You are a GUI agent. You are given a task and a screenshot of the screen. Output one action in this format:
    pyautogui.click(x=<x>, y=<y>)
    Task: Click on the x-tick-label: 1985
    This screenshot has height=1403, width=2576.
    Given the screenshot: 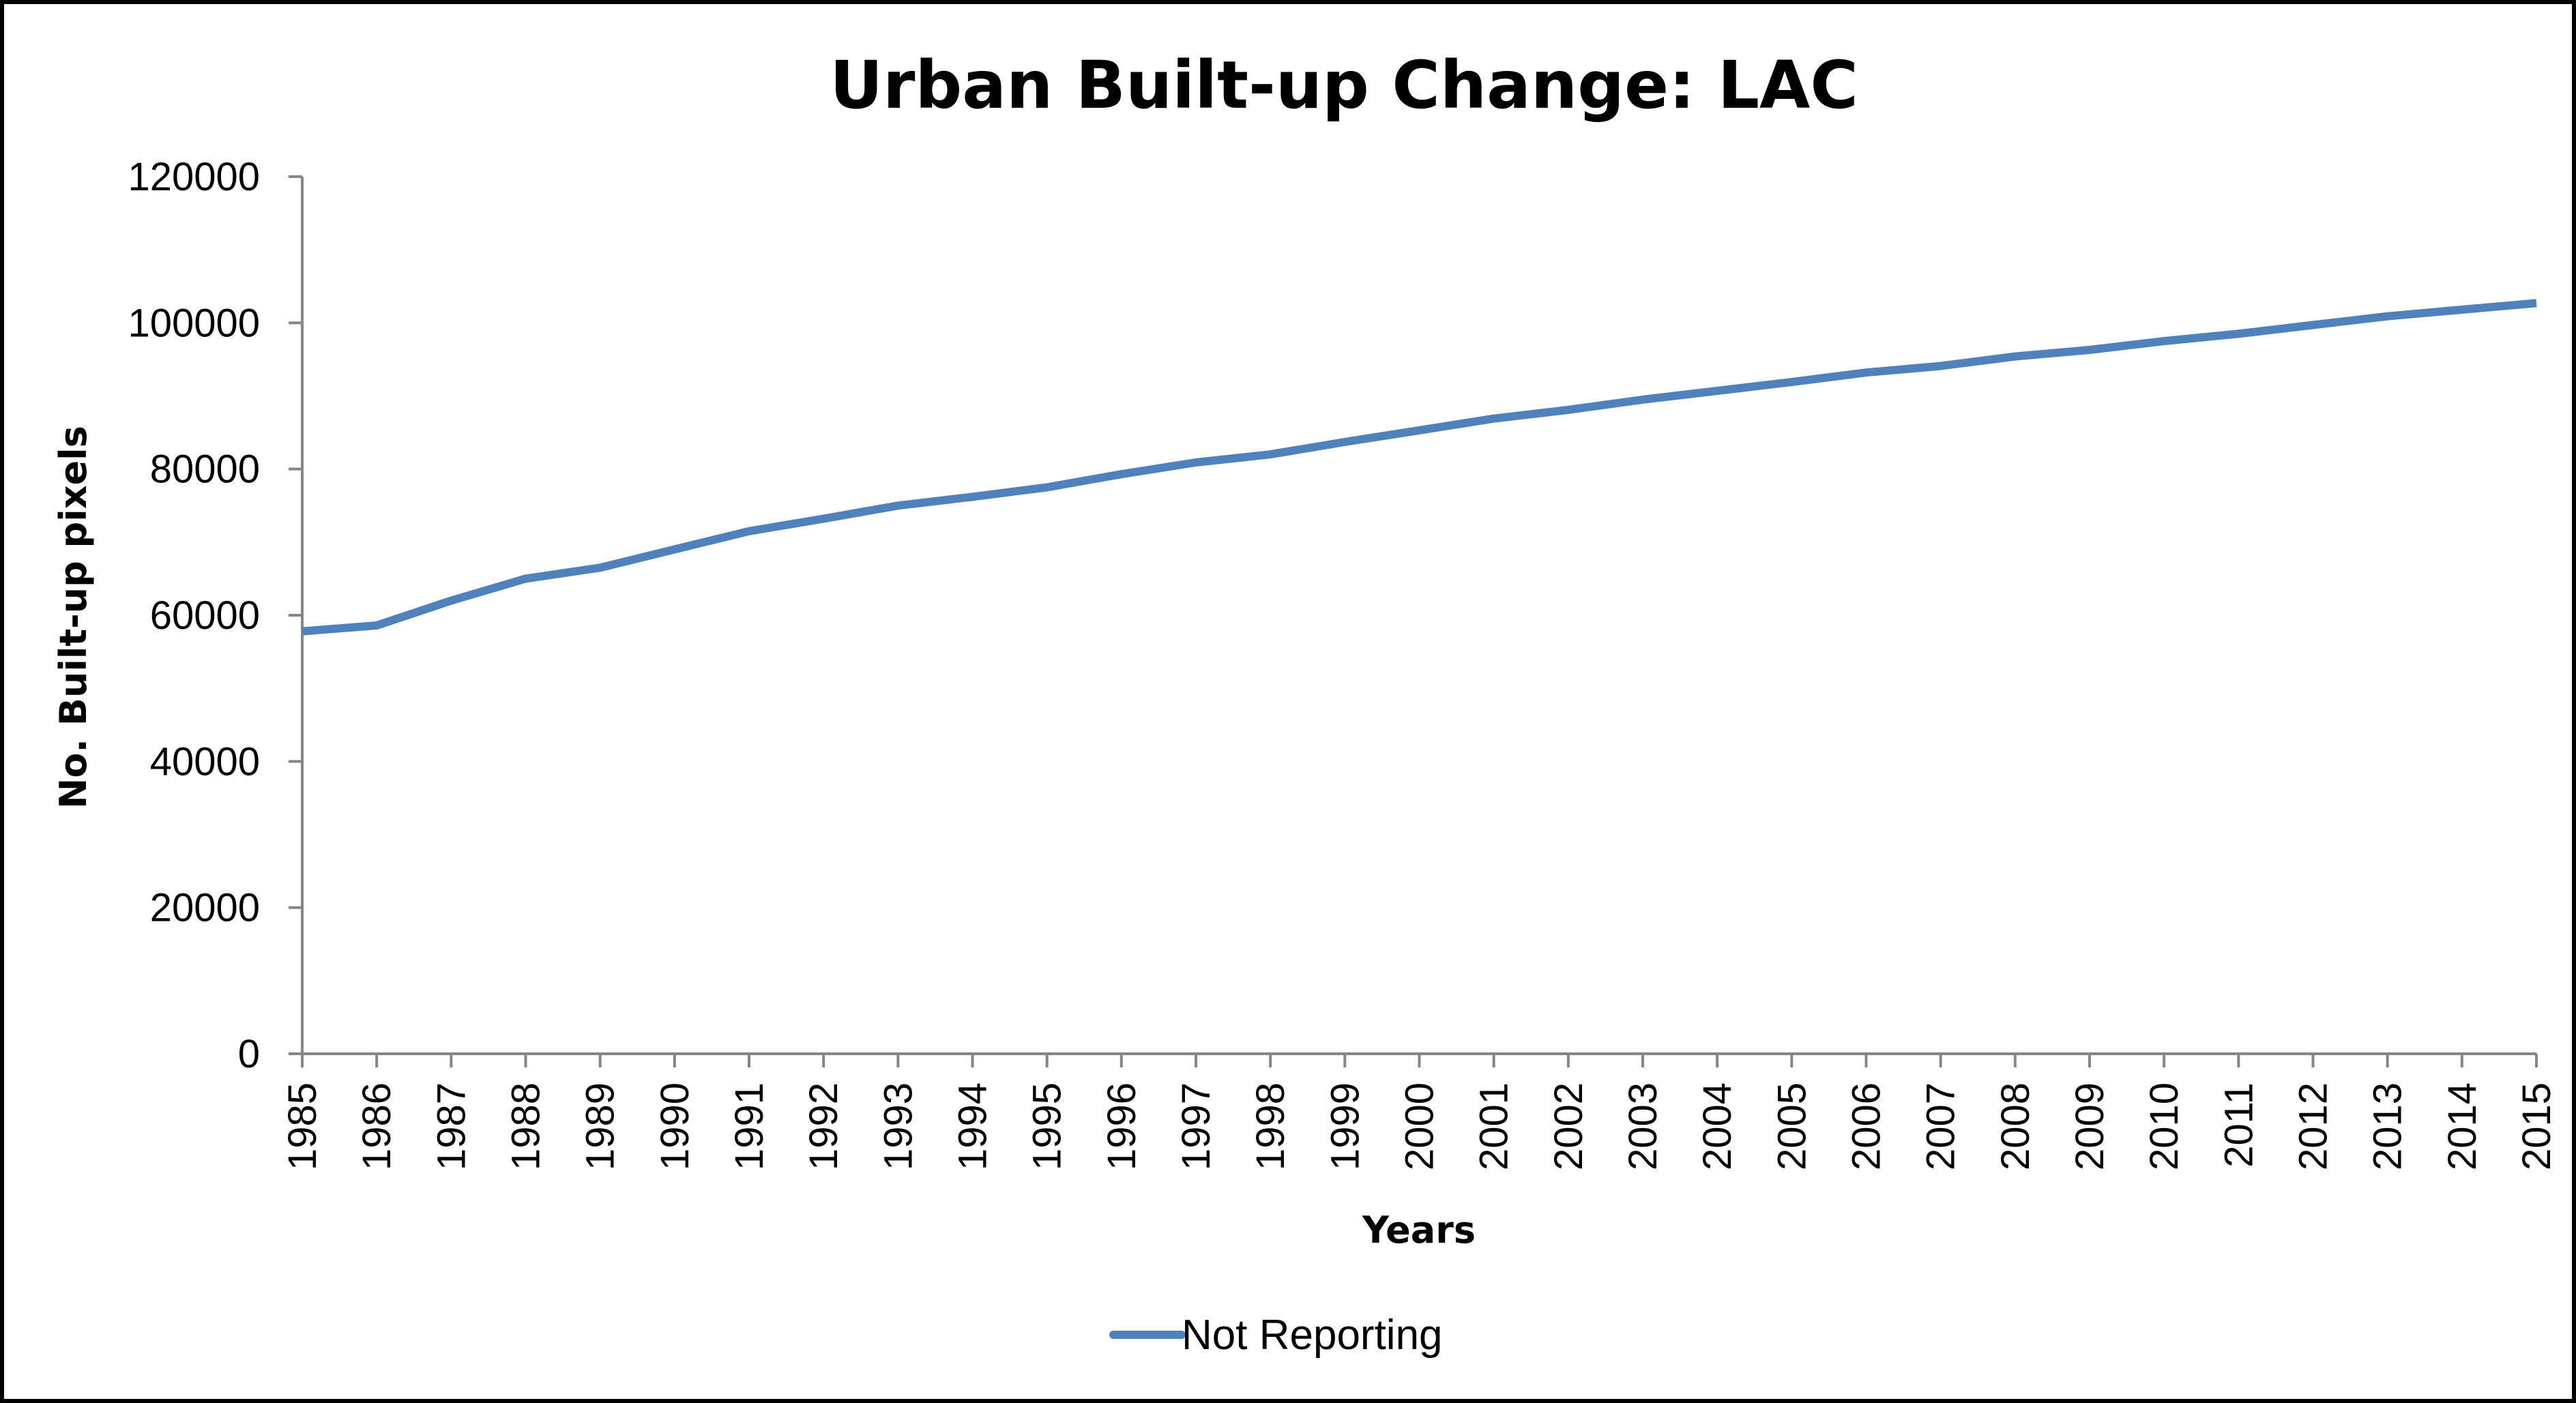 What is the action you would take?
    pyautogui.click(x=302, y=1126)
    